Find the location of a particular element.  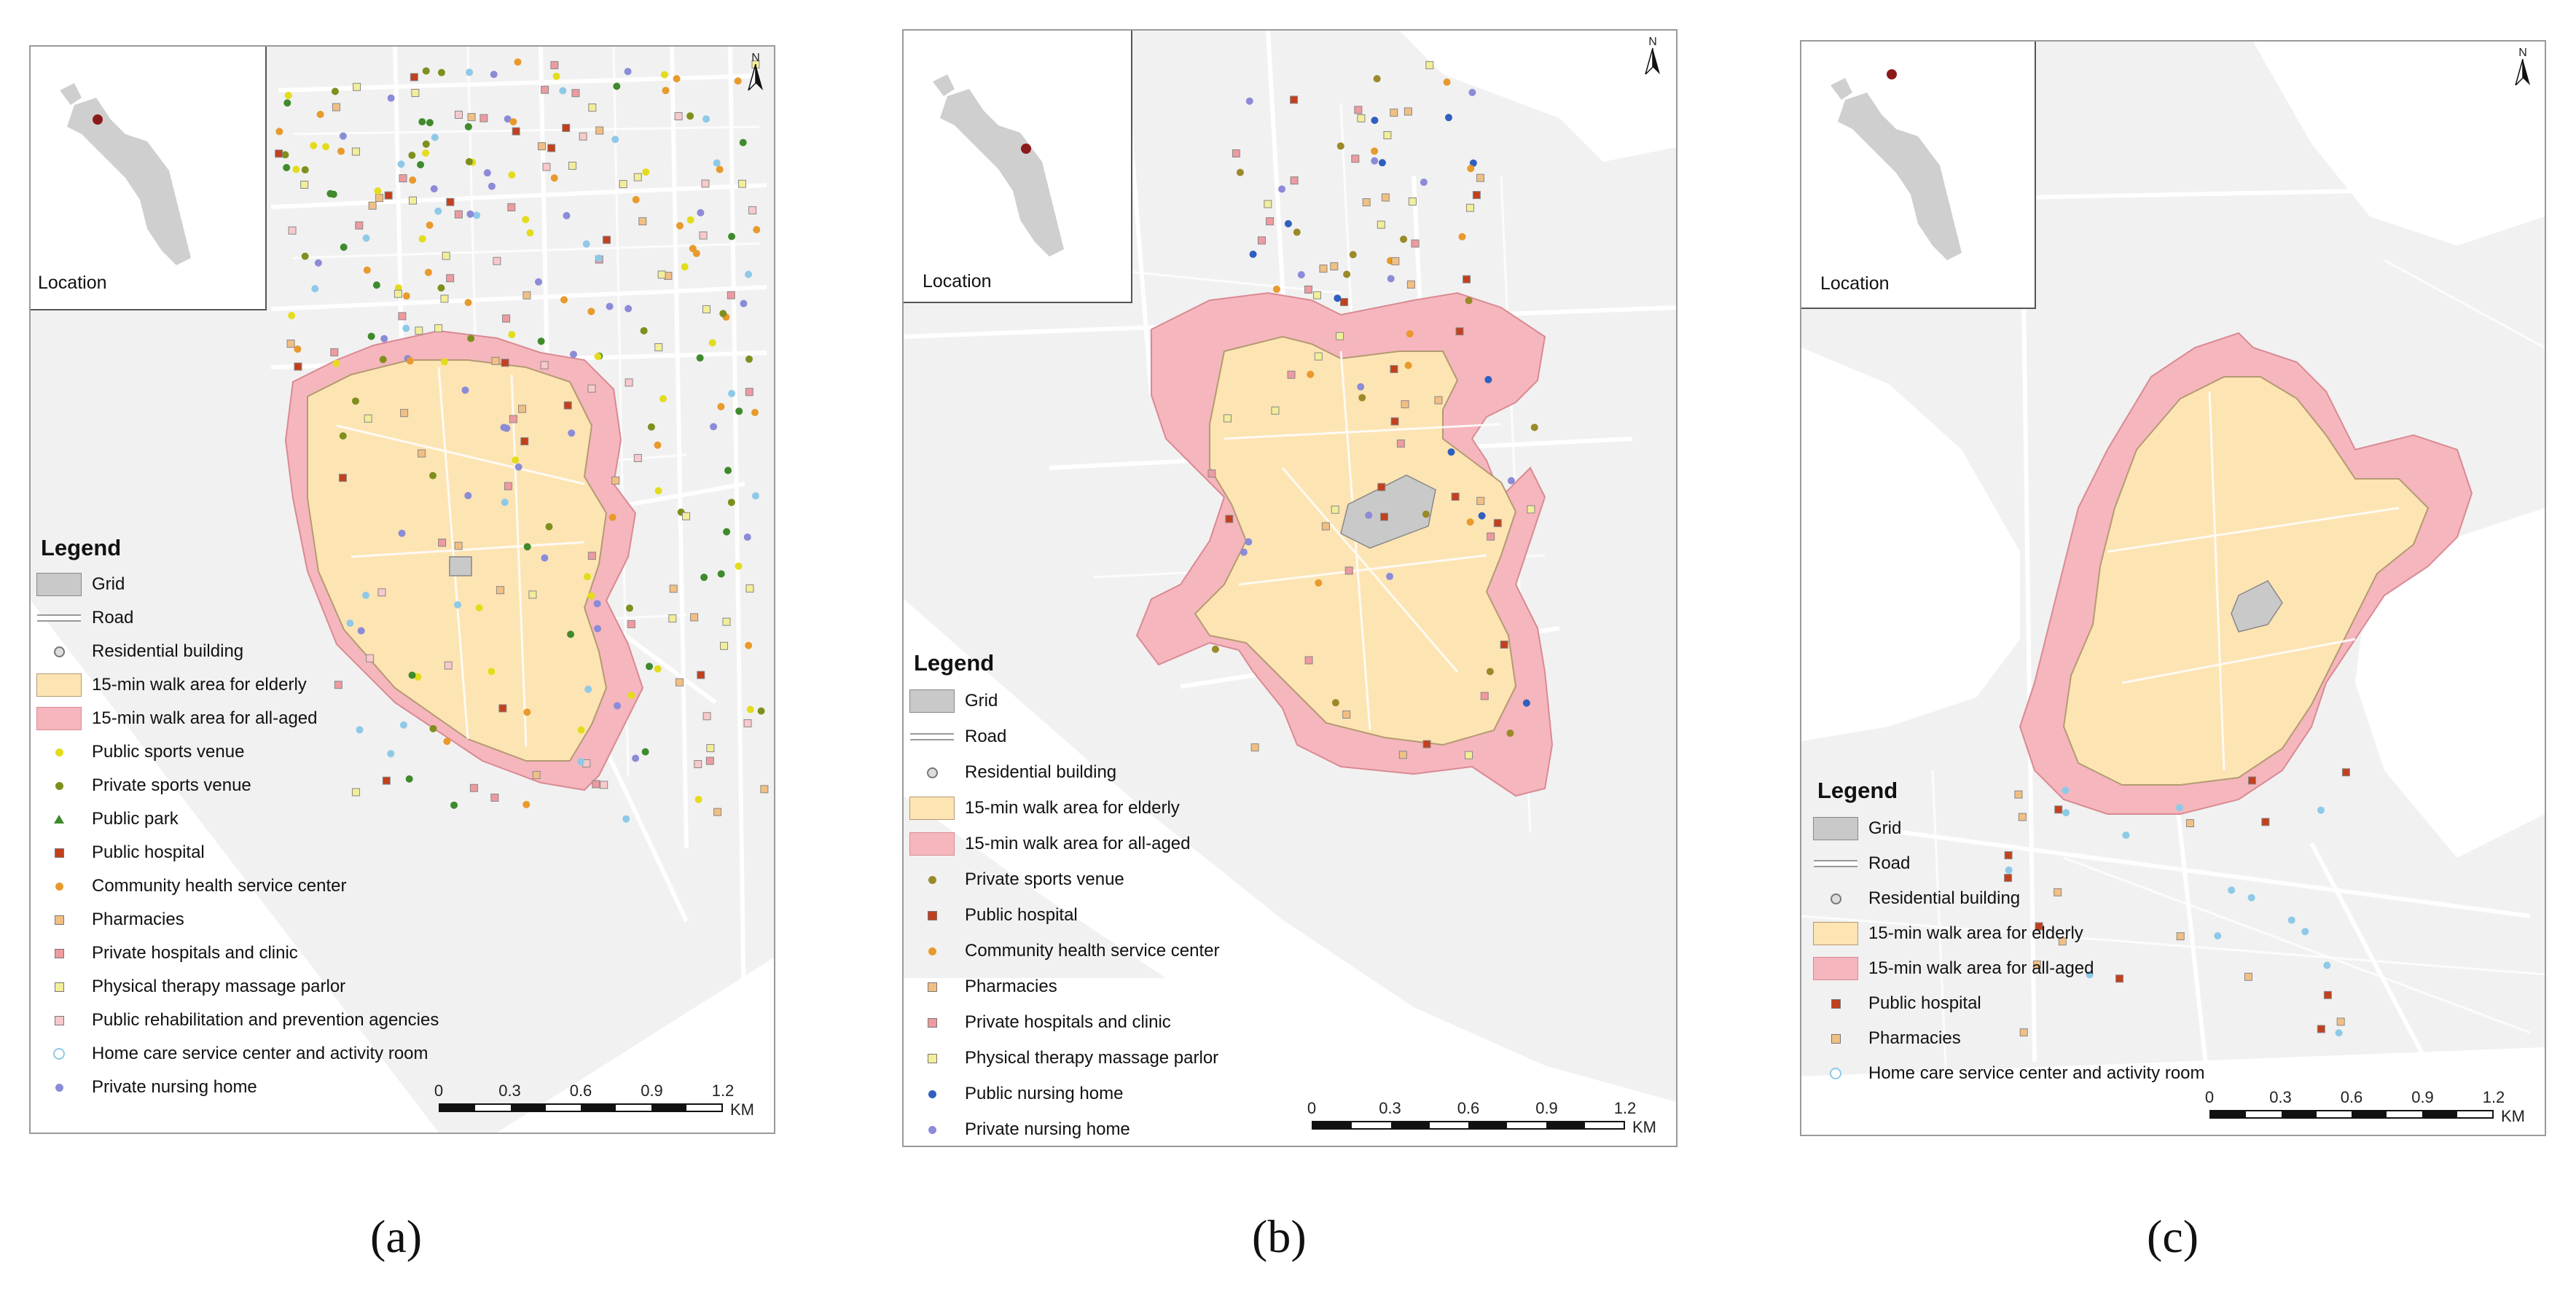

legend-item: Road is located at coordinates (956, 736).